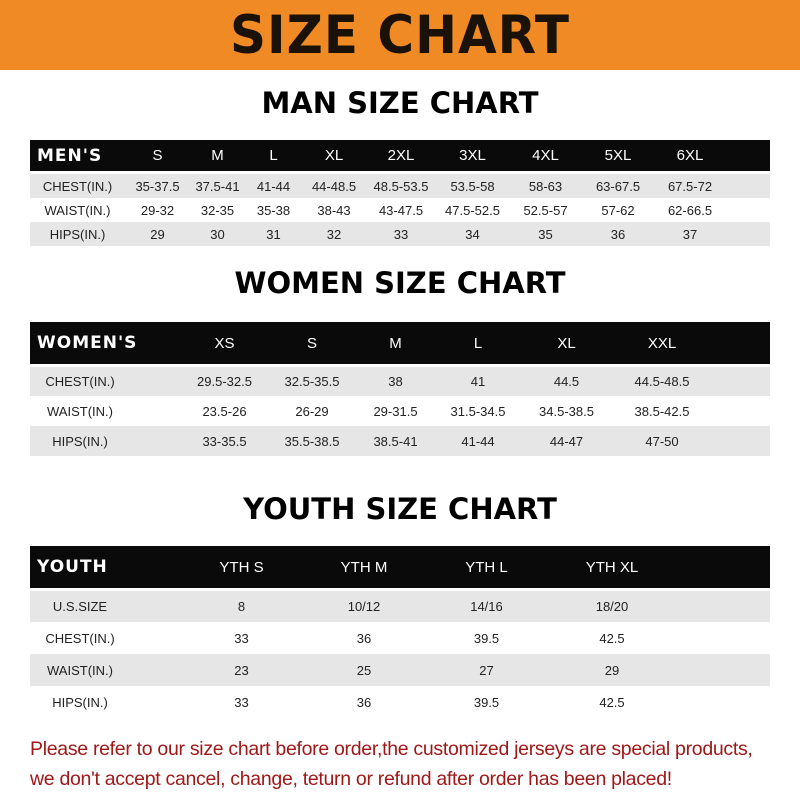 The width and height of the screenshot is (800, 800). I want to click on table-header-row: YOUTH YTH S YTH M YTH L YTH XL, so click(400, 567).